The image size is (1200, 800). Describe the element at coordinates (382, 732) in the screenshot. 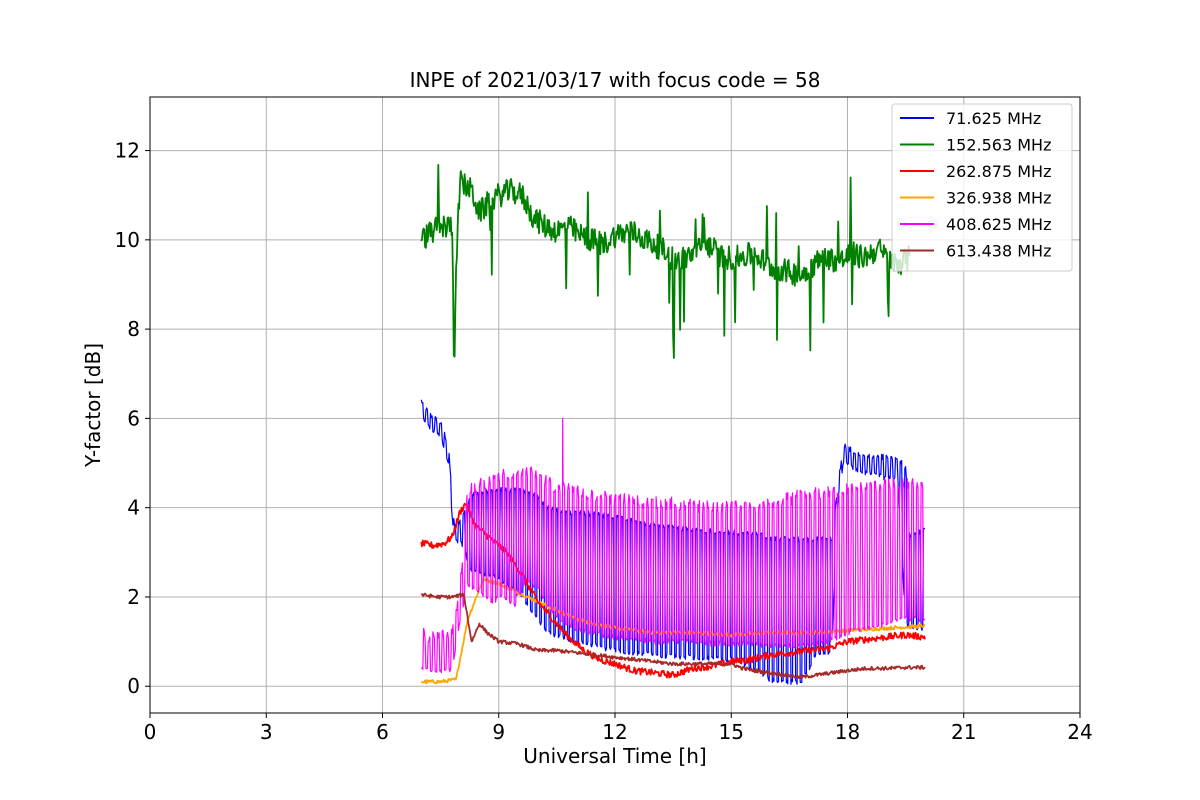

I see `x-tick-label: 6` at that location.